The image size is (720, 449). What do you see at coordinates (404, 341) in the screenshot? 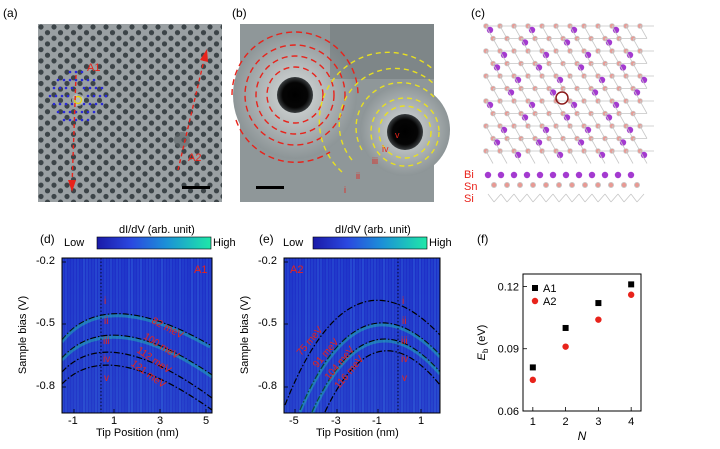
I see `map-e-level-iii: iii` at bounding box center [404, 341].